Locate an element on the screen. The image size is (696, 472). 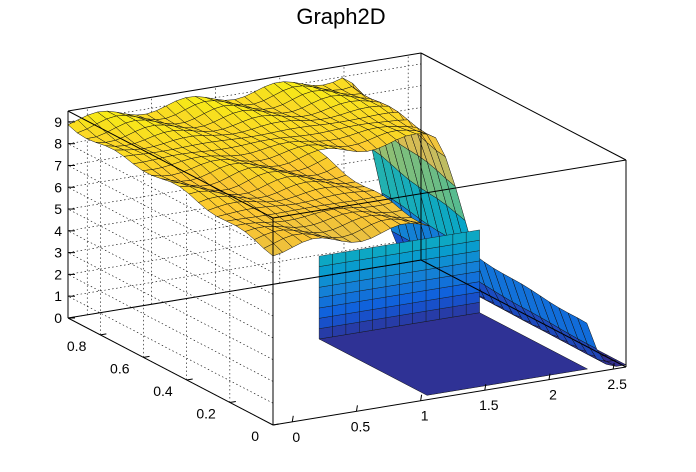
z-tick-label: 3 is located at coordinates (58, 253).